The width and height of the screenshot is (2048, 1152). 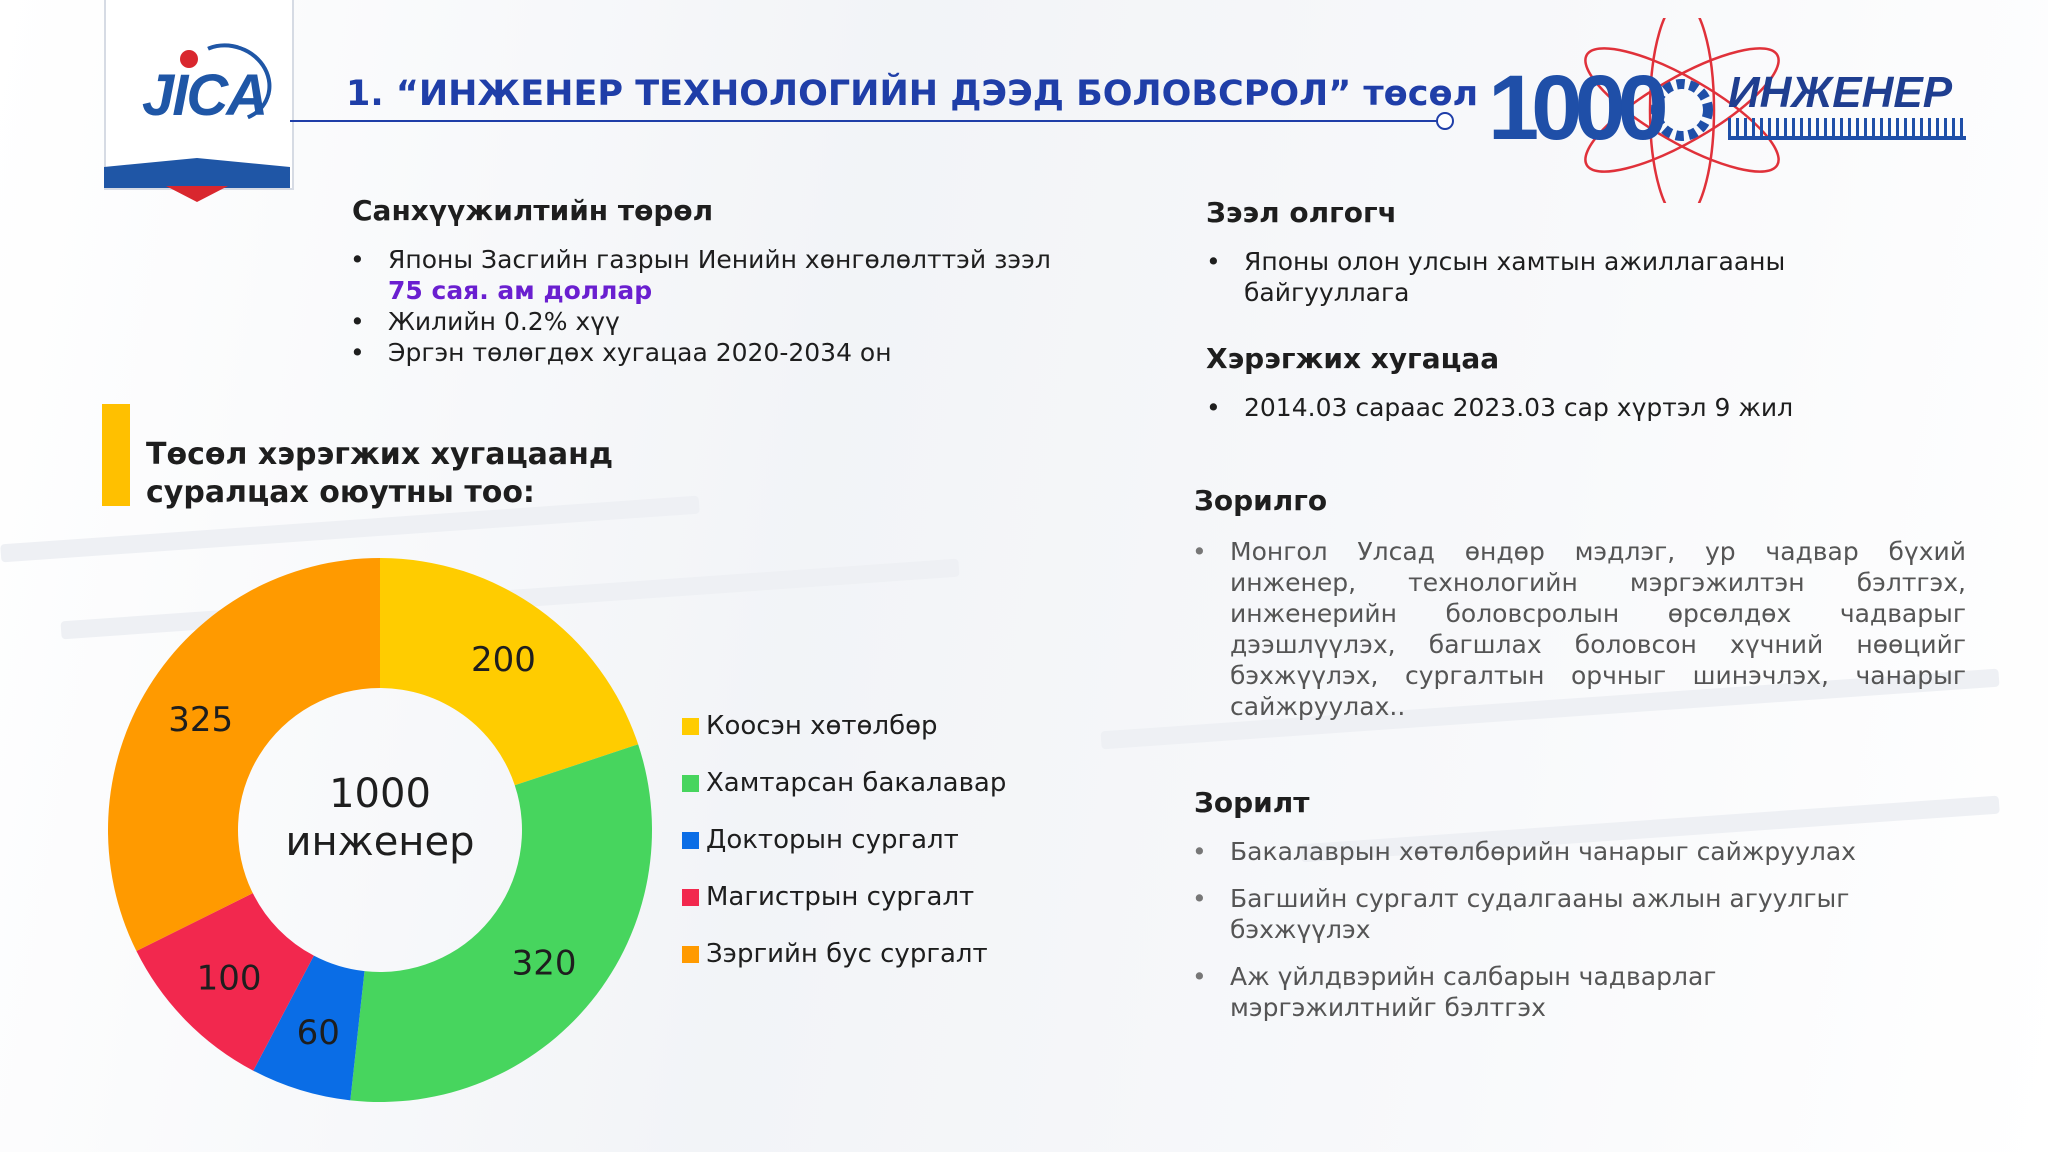 What do you see at coordinates (840, 897) in the screenshot?
I see `legend-label: Магистрын сургалт` at bounding box center [840, 897].